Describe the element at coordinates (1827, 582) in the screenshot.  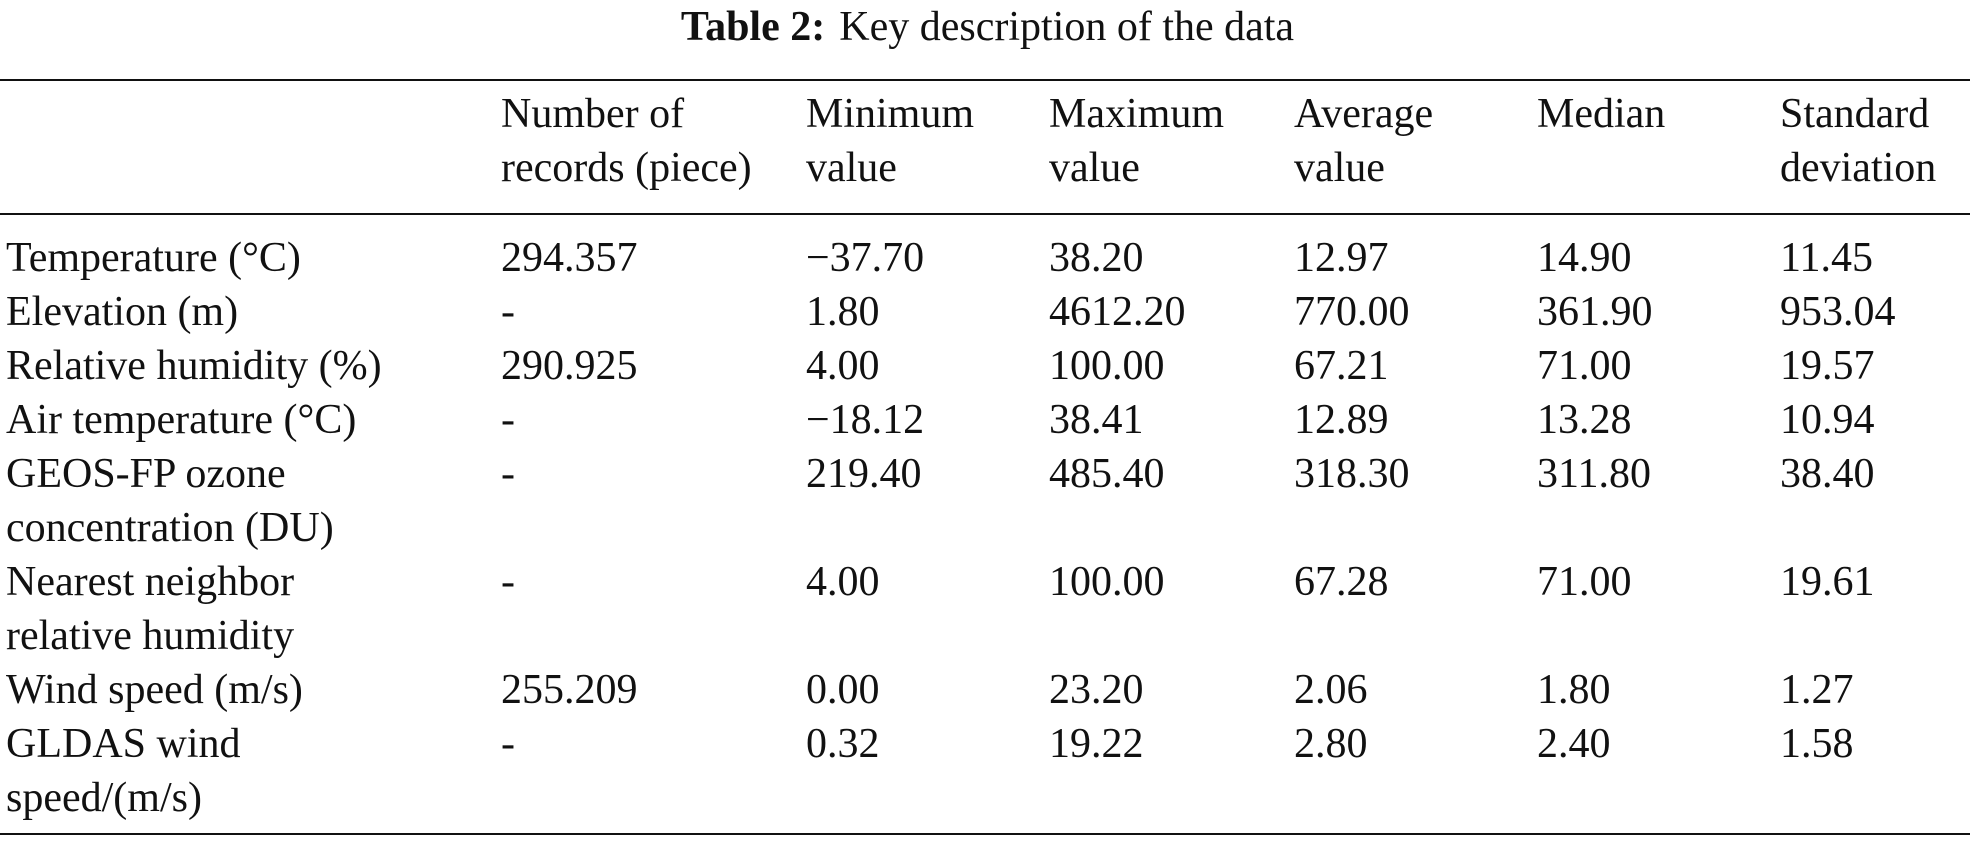
I see `table-cell: 19.61` at that location.